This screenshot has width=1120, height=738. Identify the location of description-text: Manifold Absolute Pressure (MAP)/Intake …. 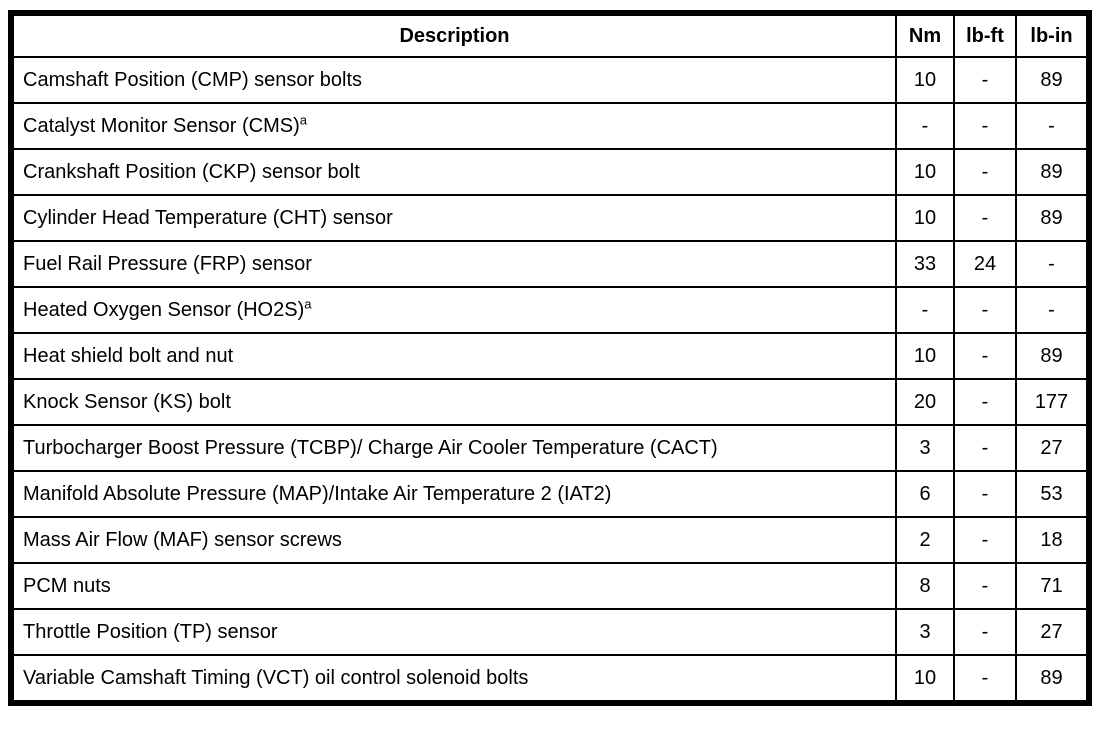
(317, 493).